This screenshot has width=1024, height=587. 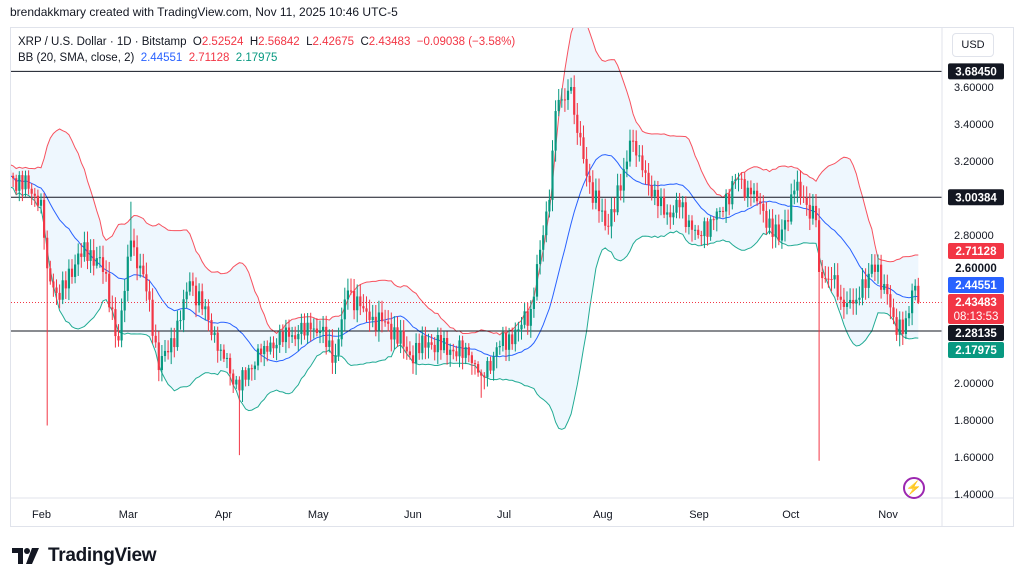 What do you see at coordinates (976, 351) in the screenshot?
I see `bb-lower-price-label: 2.17975` at bounding box center [976, 351].